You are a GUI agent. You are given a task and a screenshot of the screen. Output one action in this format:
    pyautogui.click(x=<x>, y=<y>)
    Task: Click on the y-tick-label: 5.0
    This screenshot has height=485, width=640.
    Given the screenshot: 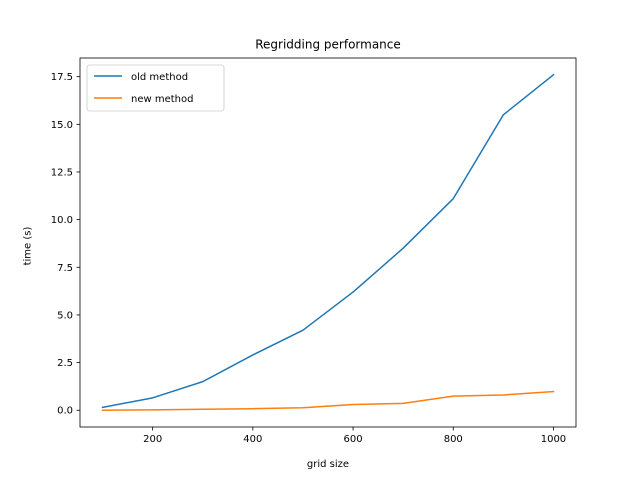 What is the action you would take?
    pyautogui.click(x=65, y=315)
    